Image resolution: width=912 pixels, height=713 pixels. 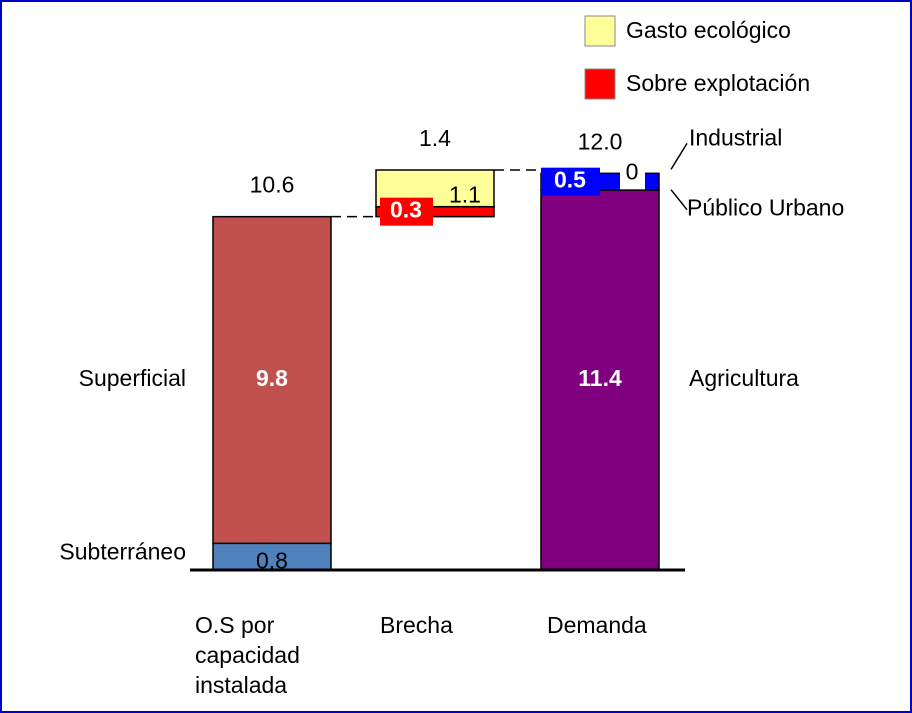 I want to click on value-label: 11.4, so click(x=600, y=378).